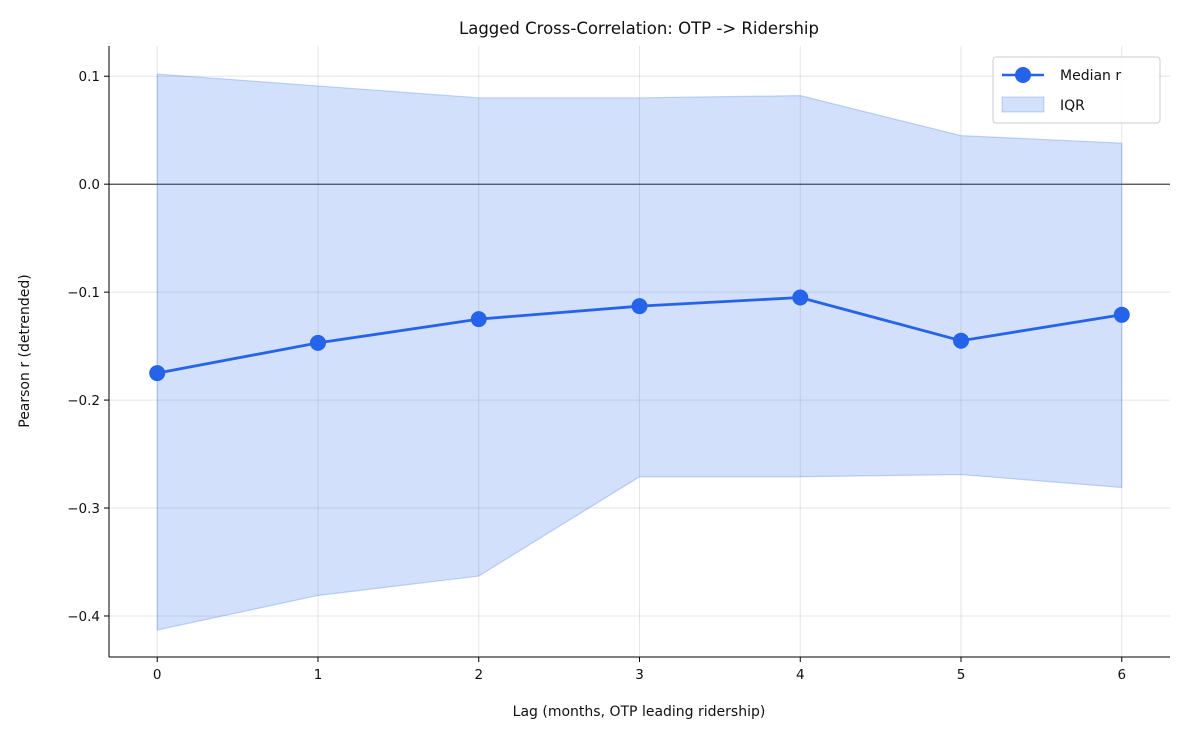  I want to click on x-axis-label: Lag (months, OTP leading ridership), so click(639, 712).